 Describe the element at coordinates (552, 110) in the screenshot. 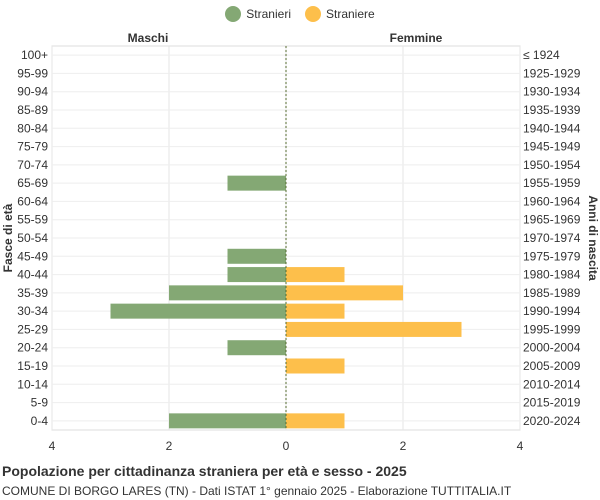

I see `birth-year-label: 1935-1939` at that location.